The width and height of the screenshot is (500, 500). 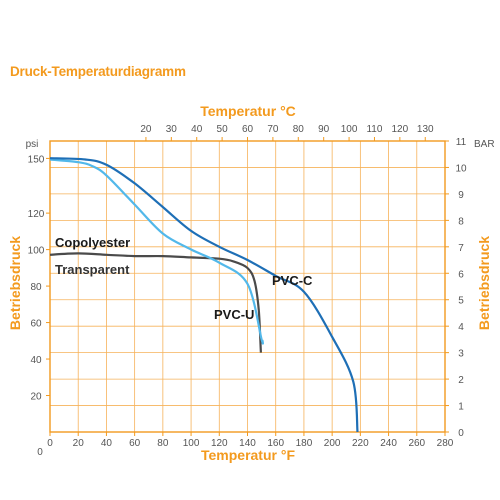 I want to click on x-top-tick-label: 50, so click(x=223, y=129).